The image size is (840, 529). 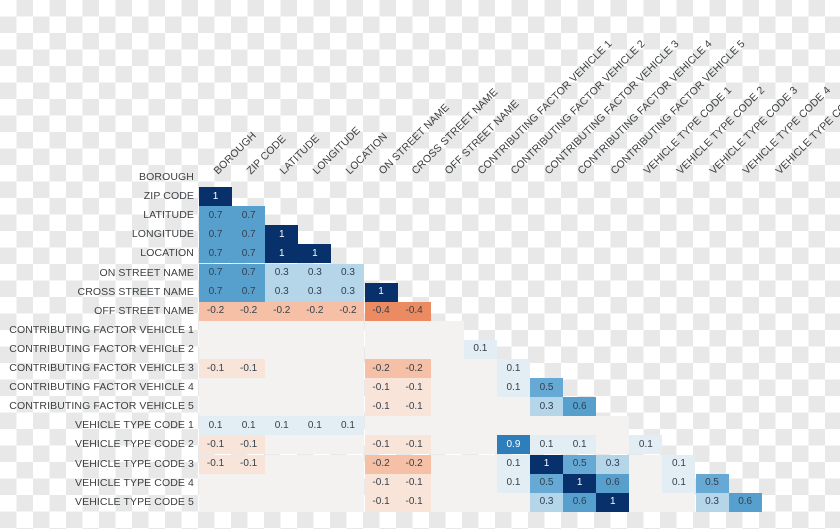 I want to click on row-label-17: VEHICLE TYPE CODE 5, so click(x=134, y=501).